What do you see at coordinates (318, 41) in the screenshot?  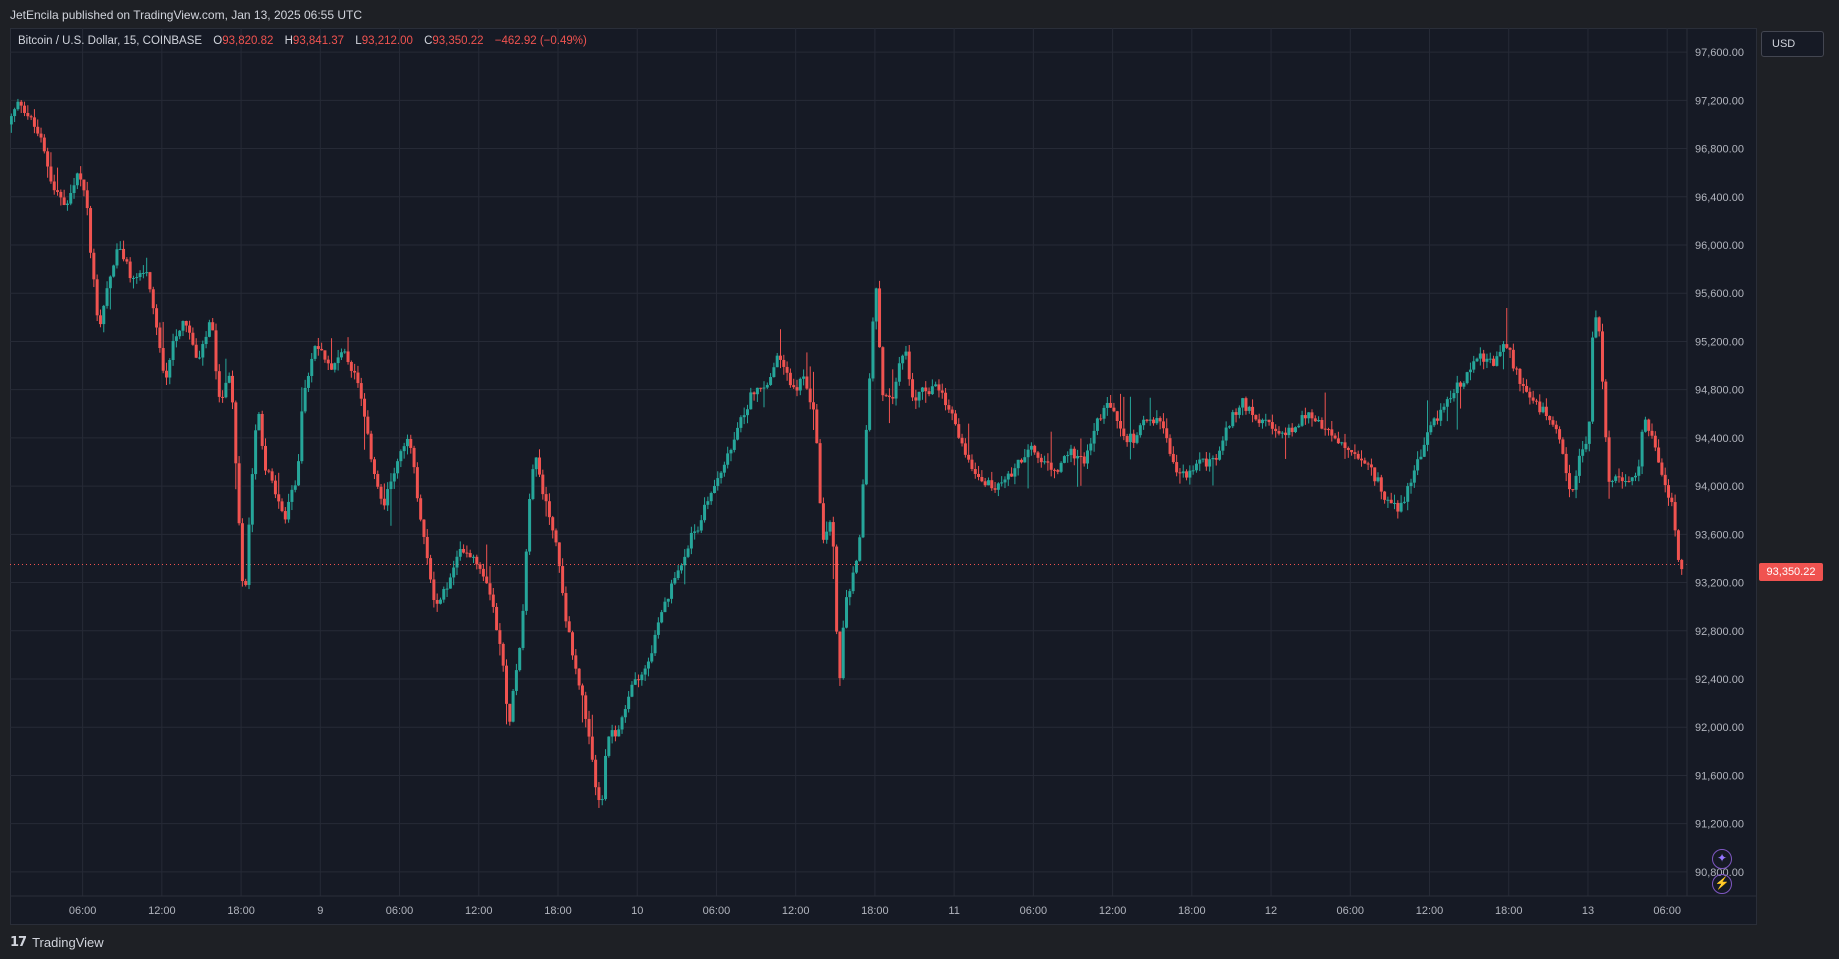 I see `high-value: 93,841.37` at bounding box center [318, 41].